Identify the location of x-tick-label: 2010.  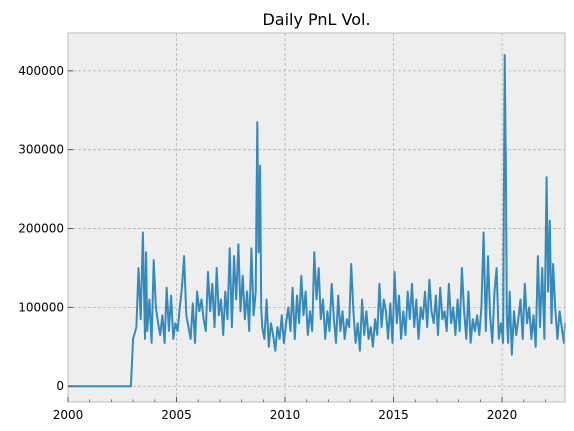
(285, 415).